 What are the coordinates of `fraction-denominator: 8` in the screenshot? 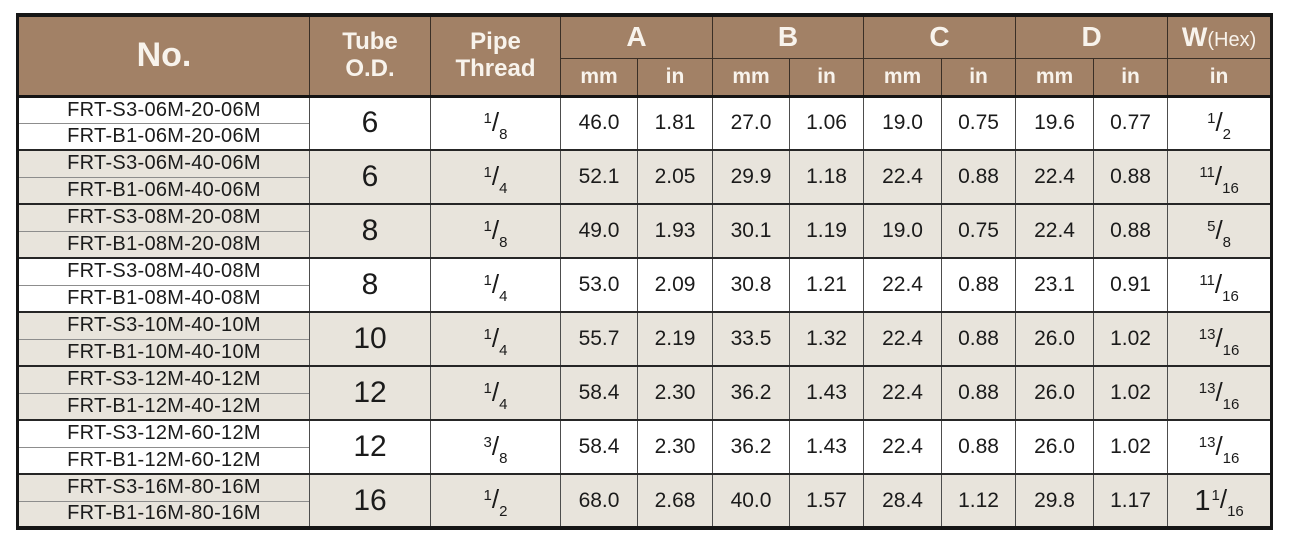 It's located at (503, 458).